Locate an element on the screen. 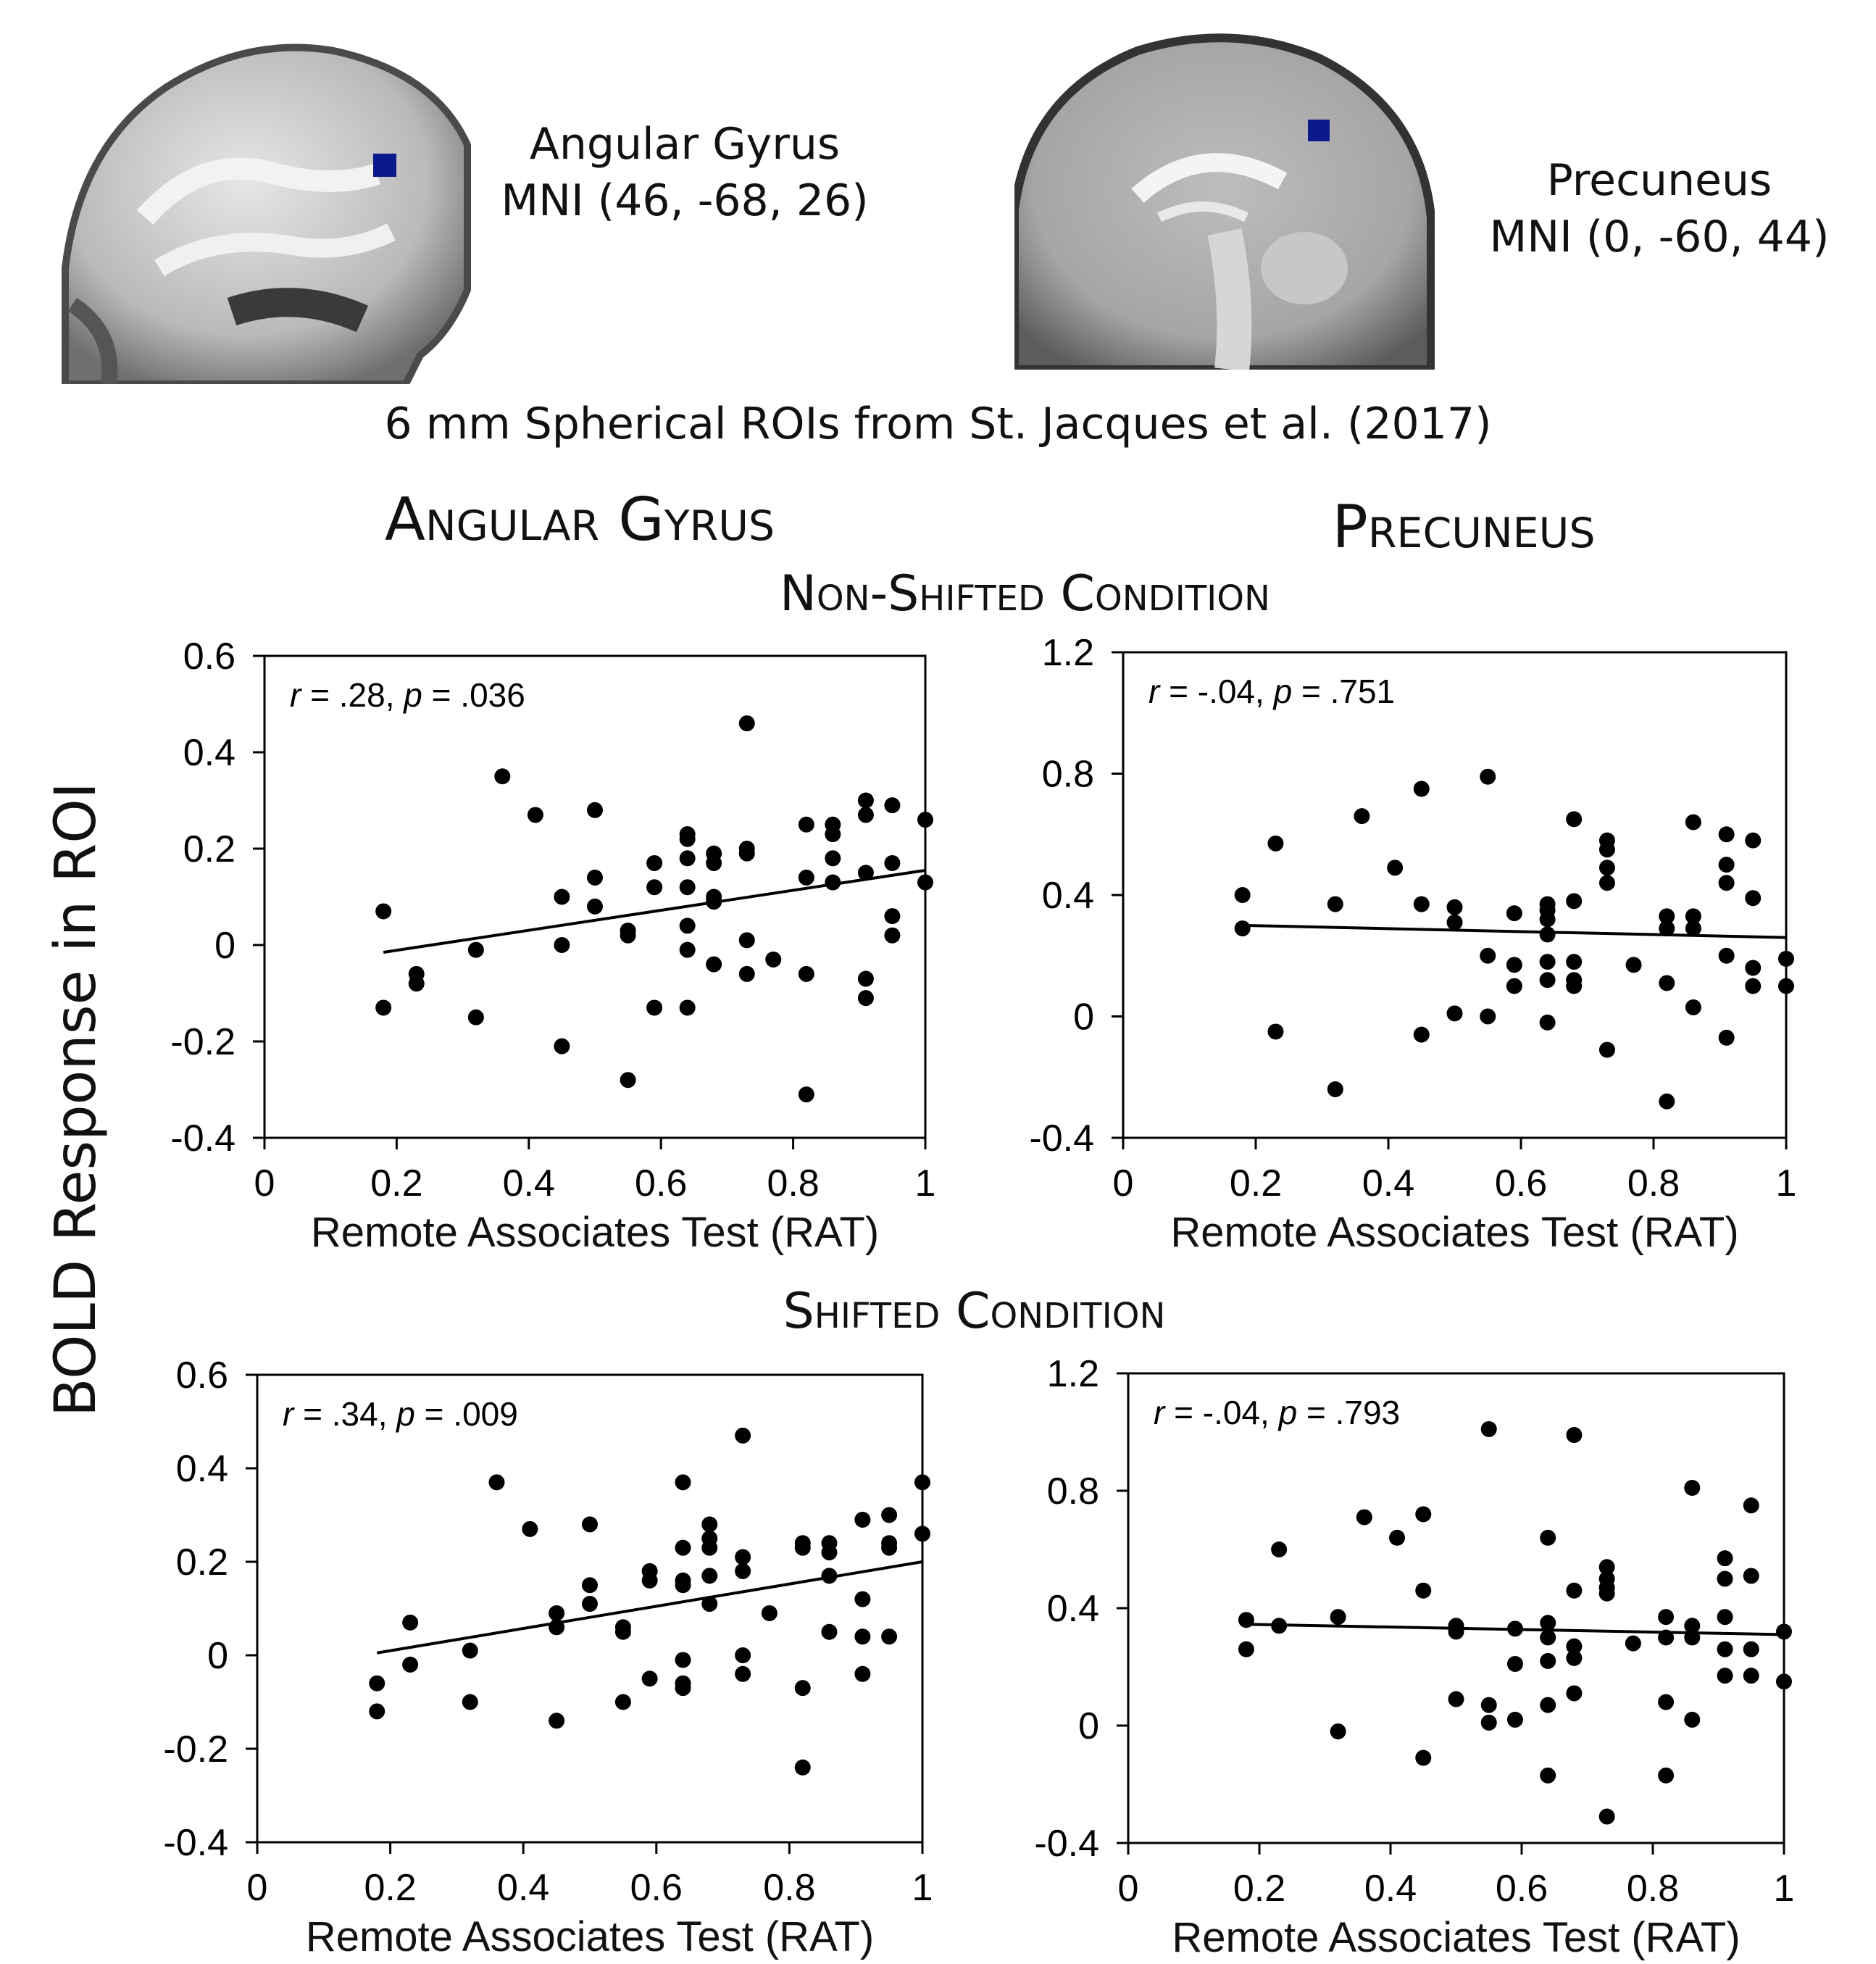 This screenshot has height=1964, width=1876. condition-title-shifted: Shifted Condition is located at coordinates (974, 1311).